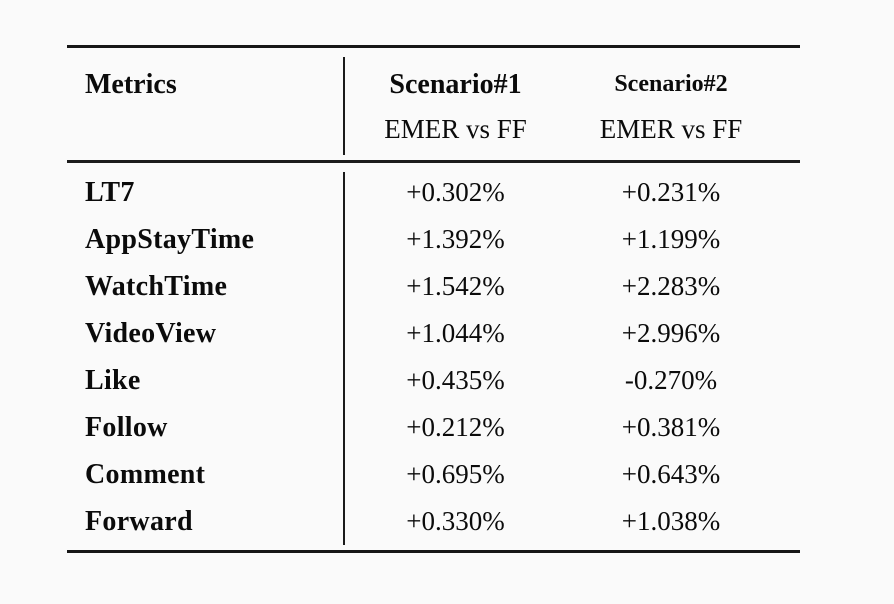 Image resolution: width=894 pixels, height=604 pixels. Describe the element at coordinates (455, 239) in the screenshot. I see `scenario1-value: +1.392%` at that location.